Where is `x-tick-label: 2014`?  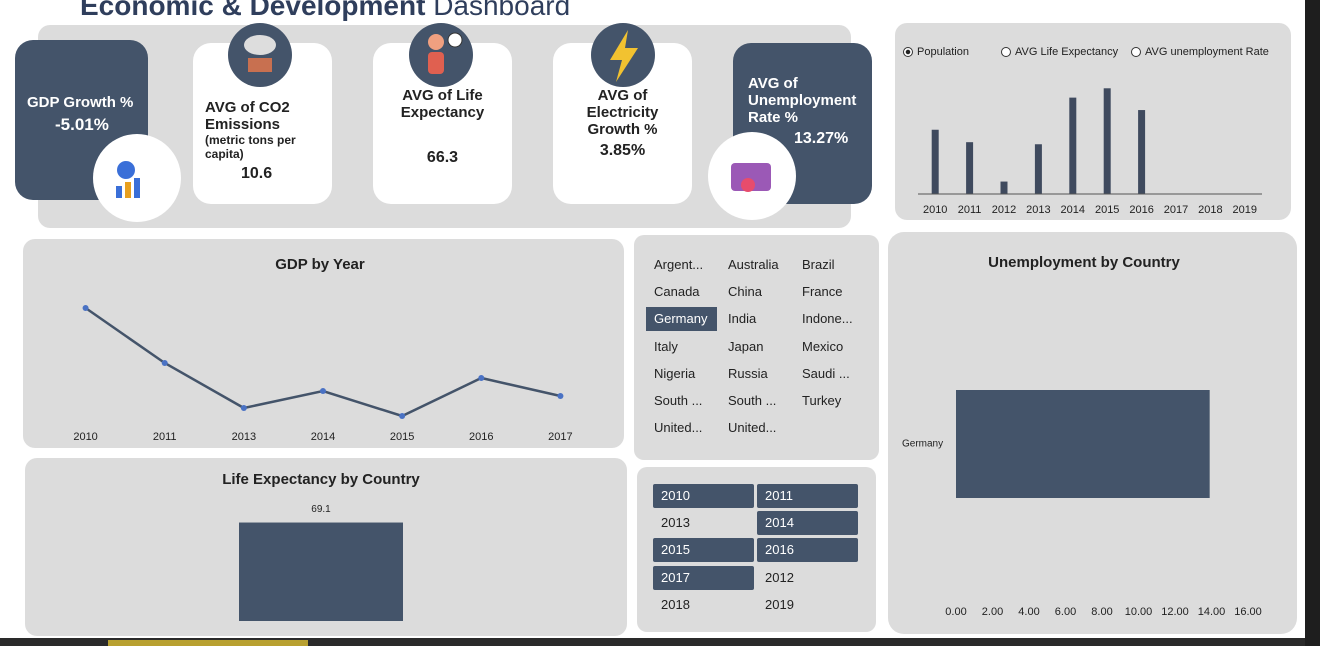 x-tick-label: 2014 is located at coordinates (1073, 210).